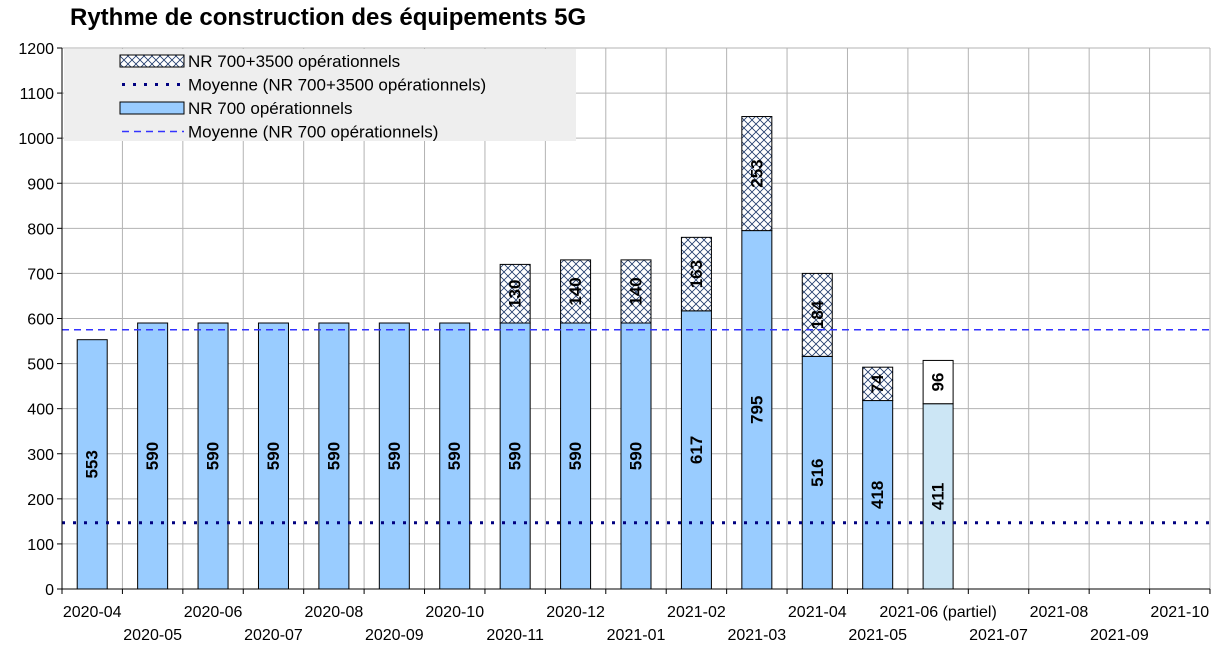 This screenshot has height=648, width=1232. What do you see at coordinates (40, 320) in the screenshot?
I see `y-tick-label: 600` at bounding box center [40, 320].